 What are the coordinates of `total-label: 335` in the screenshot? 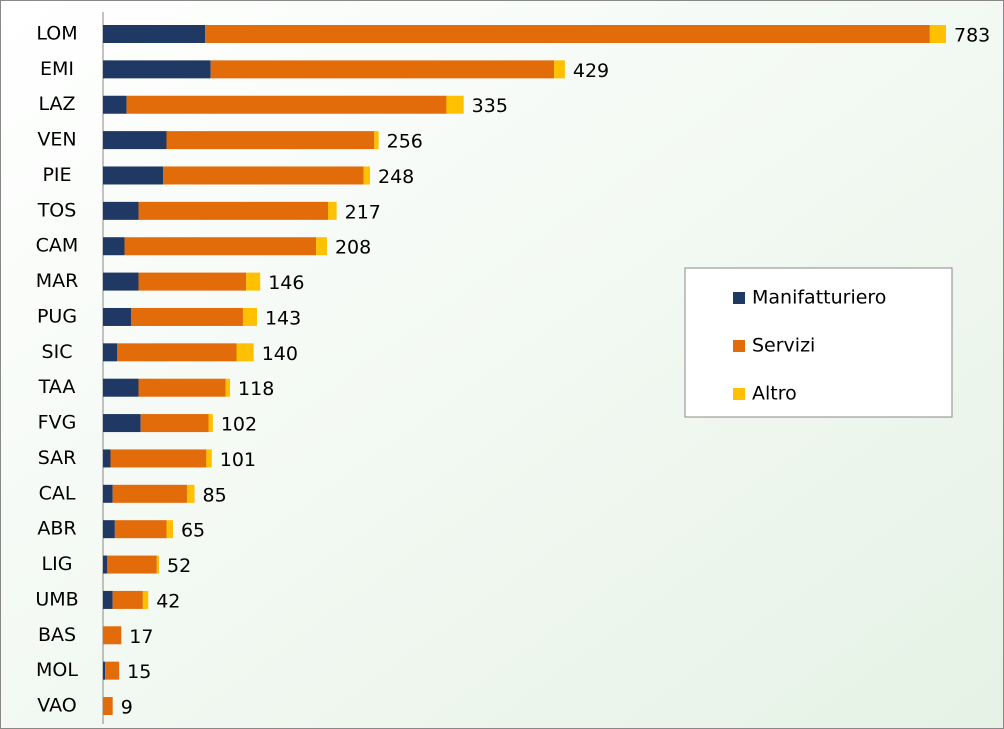 It's located at (490, 106).